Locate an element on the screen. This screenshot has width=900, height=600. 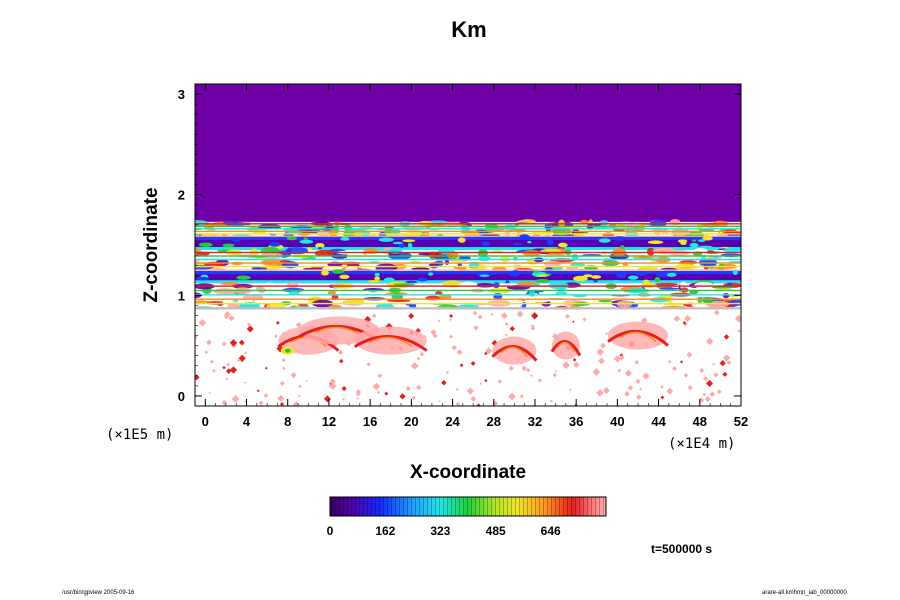
x-tick-label: 32 is located at coordinates (535, 421).